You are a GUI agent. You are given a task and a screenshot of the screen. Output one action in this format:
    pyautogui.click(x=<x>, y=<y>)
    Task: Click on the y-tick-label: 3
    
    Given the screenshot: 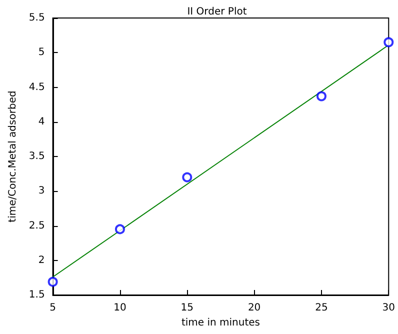 What is the action you would take?
    pyautogui.click(x=41, y=191)
    